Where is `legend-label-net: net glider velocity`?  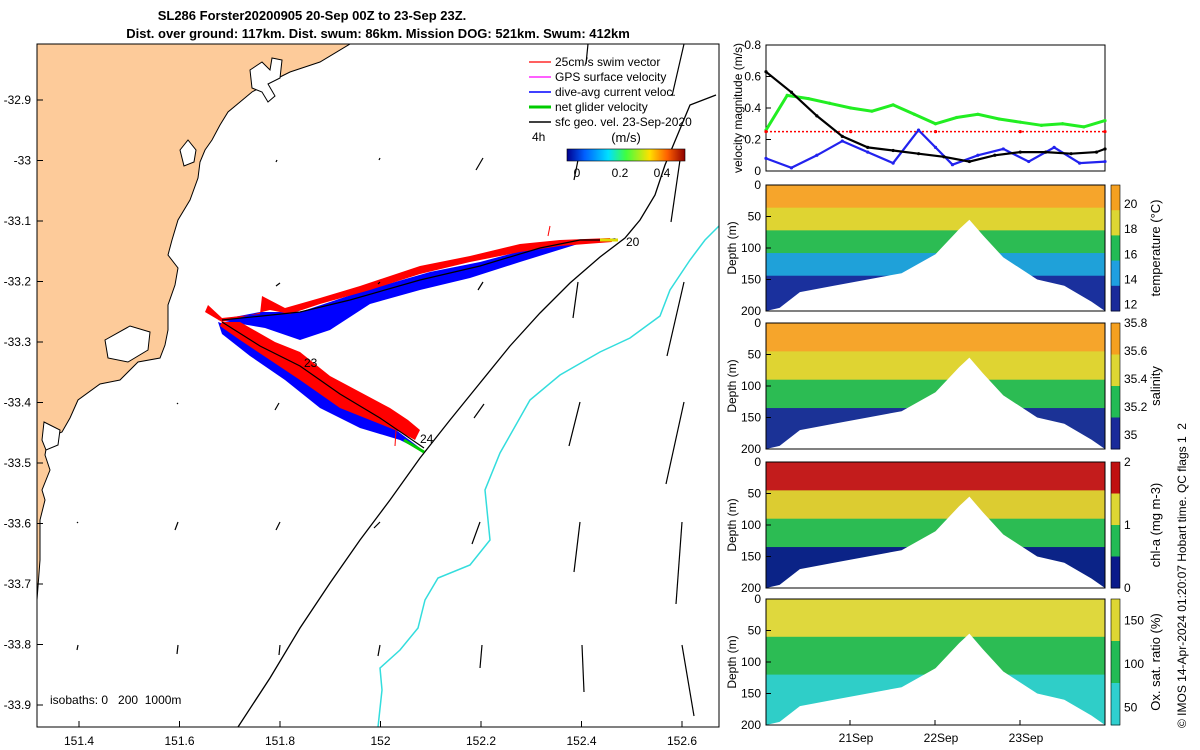
legend-label-net: net glider velocity is located at coordinates (601, 107).